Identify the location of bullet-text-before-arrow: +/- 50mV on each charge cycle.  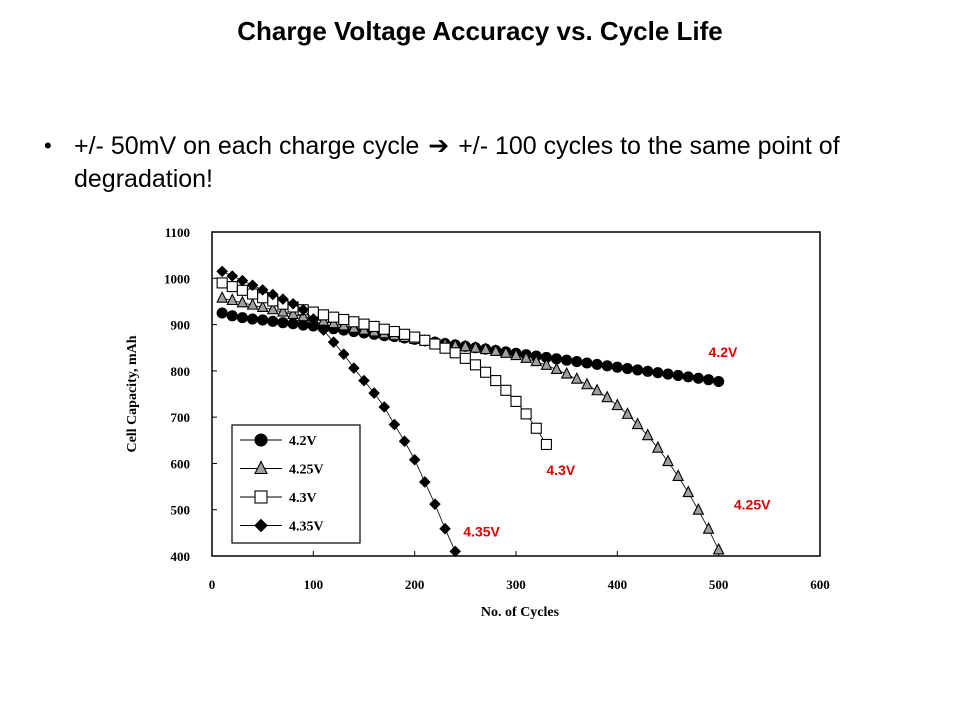
(247, 146).